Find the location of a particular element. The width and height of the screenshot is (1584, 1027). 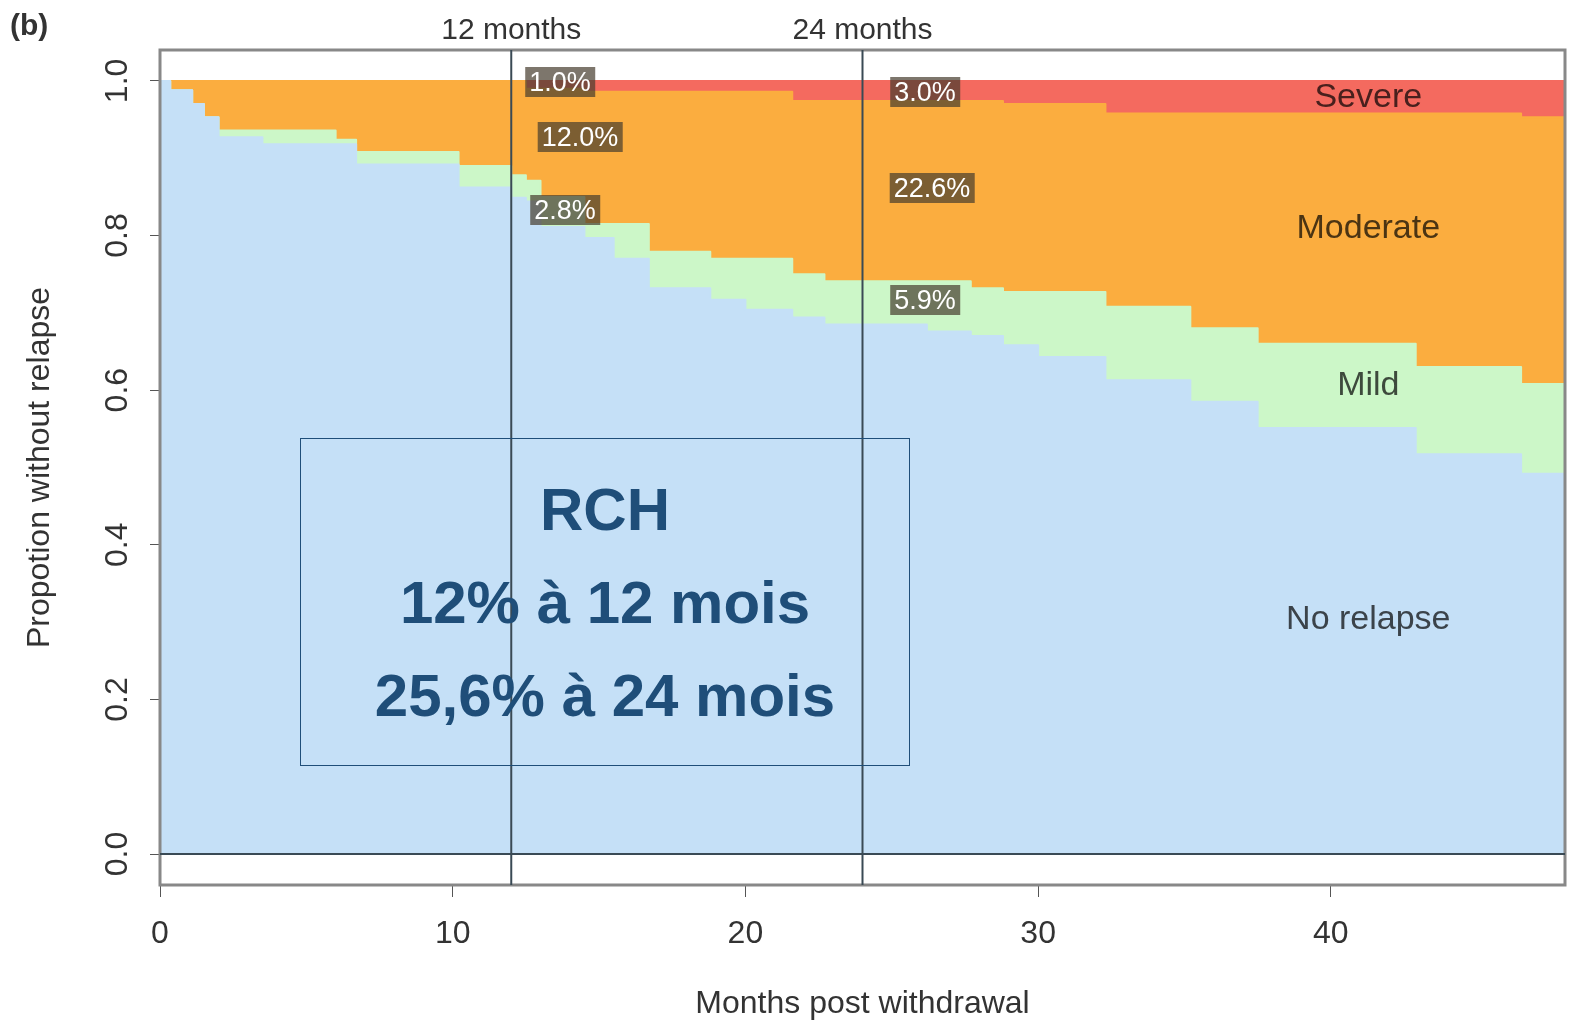

annotation: 2.8% is located at coordinates (565, 210).